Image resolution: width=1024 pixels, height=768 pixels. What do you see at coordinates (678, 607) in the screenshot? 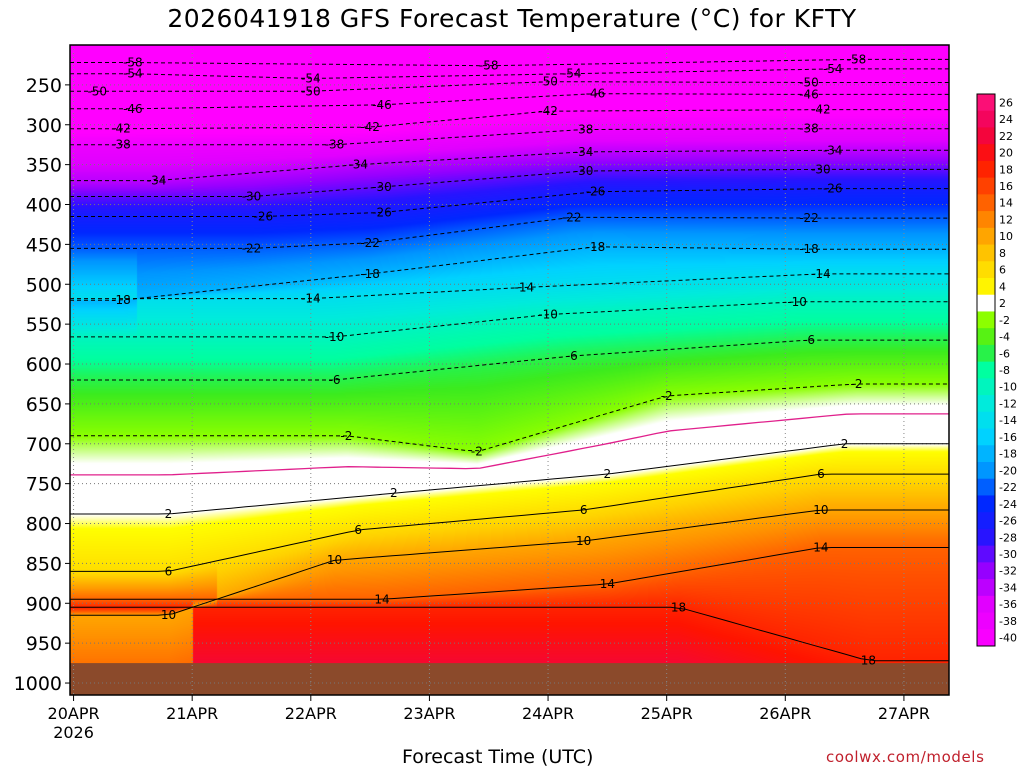
I see `contour-label: 18` at bounding box center [678, 607].